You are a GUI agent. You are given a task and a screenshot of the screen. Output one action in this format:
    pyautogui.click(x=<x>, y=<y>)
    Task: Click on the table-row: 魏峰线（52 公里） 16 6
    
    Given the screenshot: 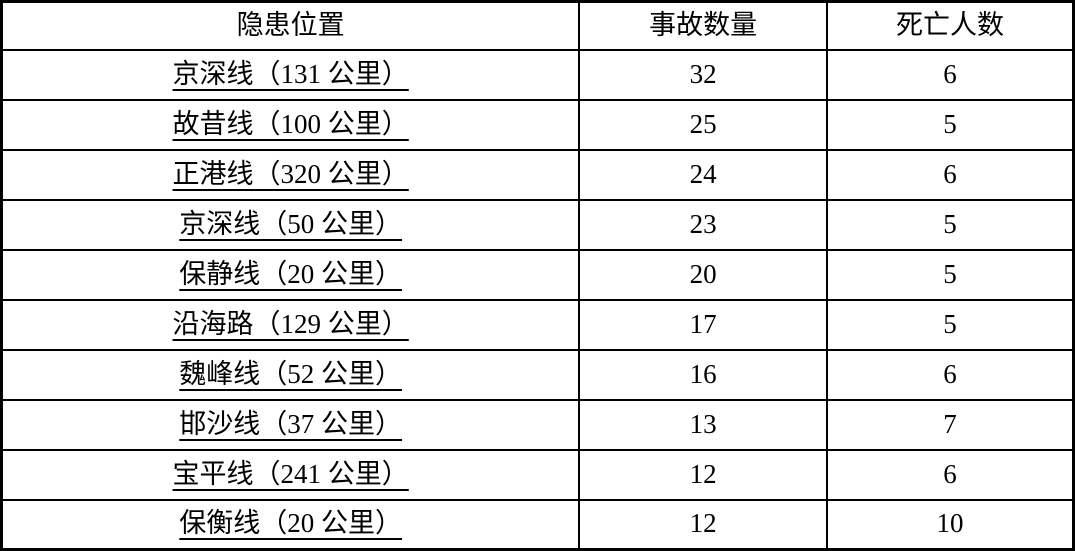 What is the action you would take?
    pyautogui.click(x=537, y=374)
    